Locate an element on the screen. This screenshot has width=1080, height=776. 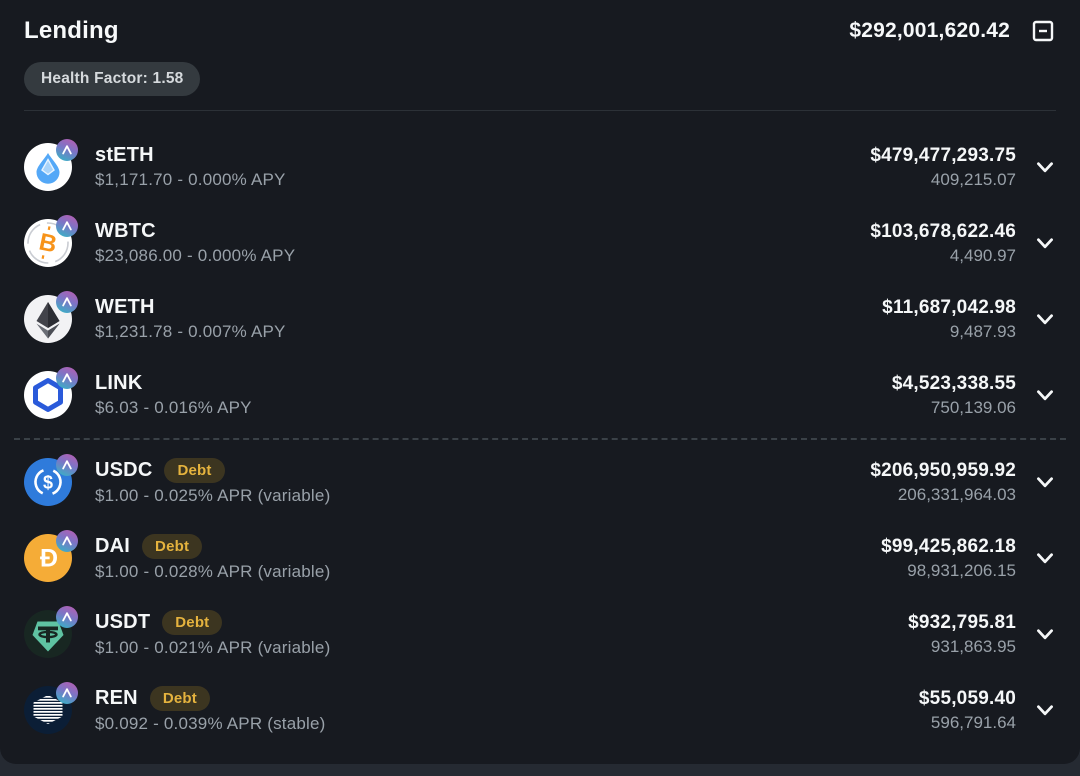
svg-text: Đ is located at coordinates (49, 559).